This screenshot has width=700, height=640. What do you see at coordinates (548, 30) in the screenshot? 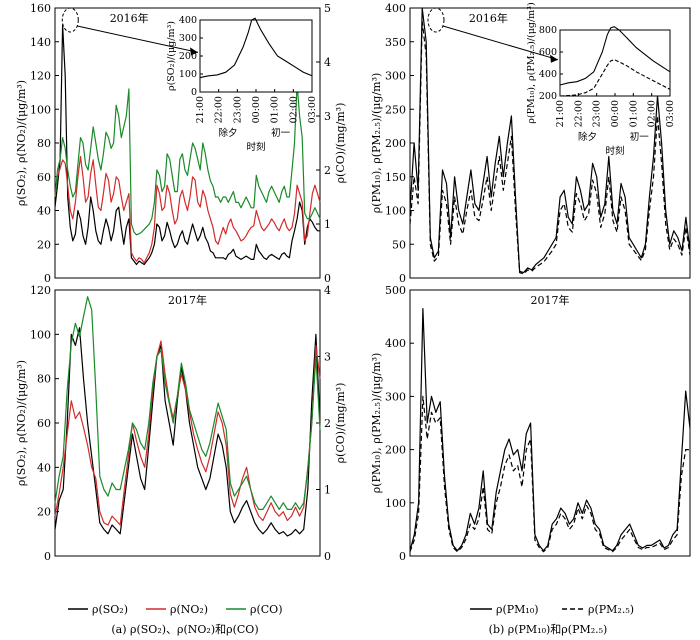
I see `inset-y-tick-label: 800` at bounding box center [548, 30].